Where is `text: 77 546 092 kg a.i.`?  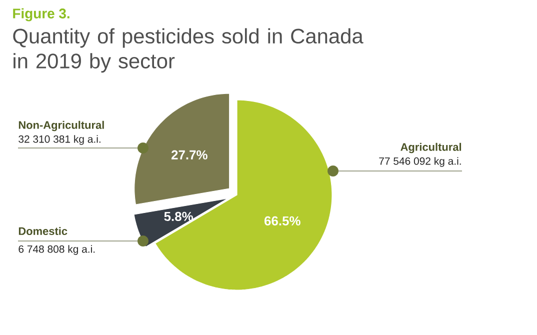 text: 77 546 092 kg a.i. is located at coordinates (420, 162).